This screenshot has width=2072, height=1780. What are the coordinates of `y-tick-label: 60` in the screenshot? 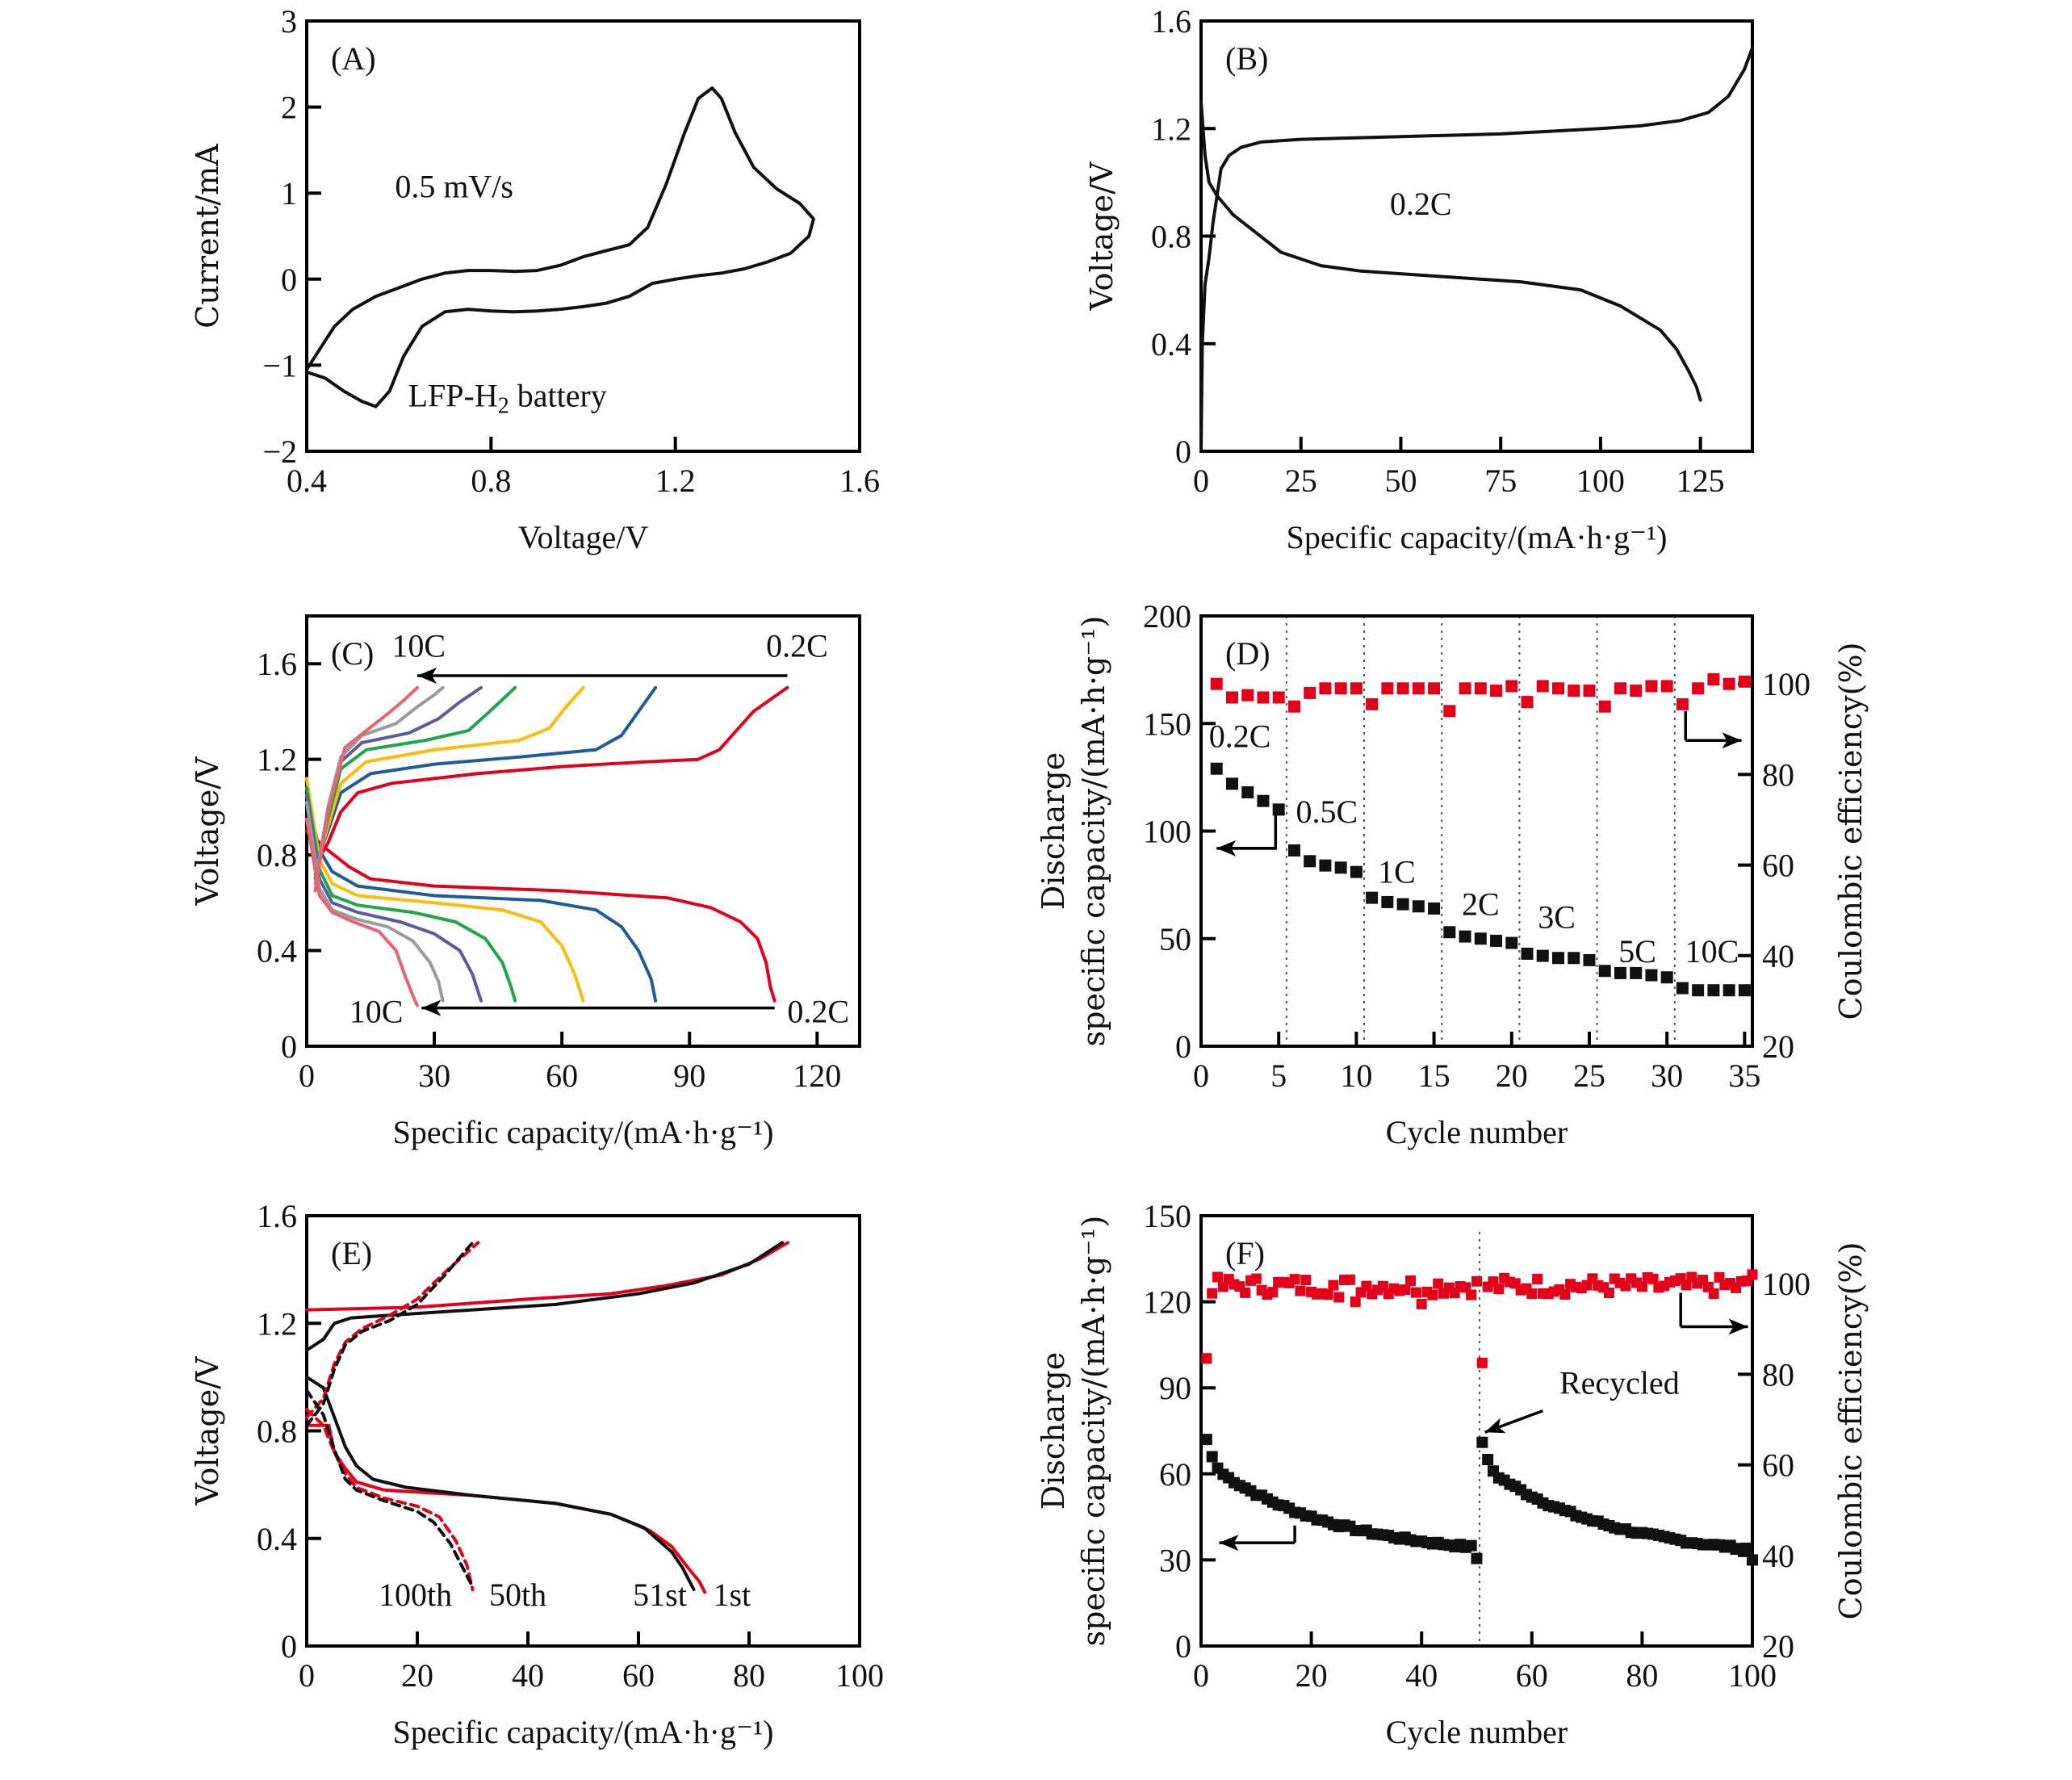 It's located at (1175, 1474).